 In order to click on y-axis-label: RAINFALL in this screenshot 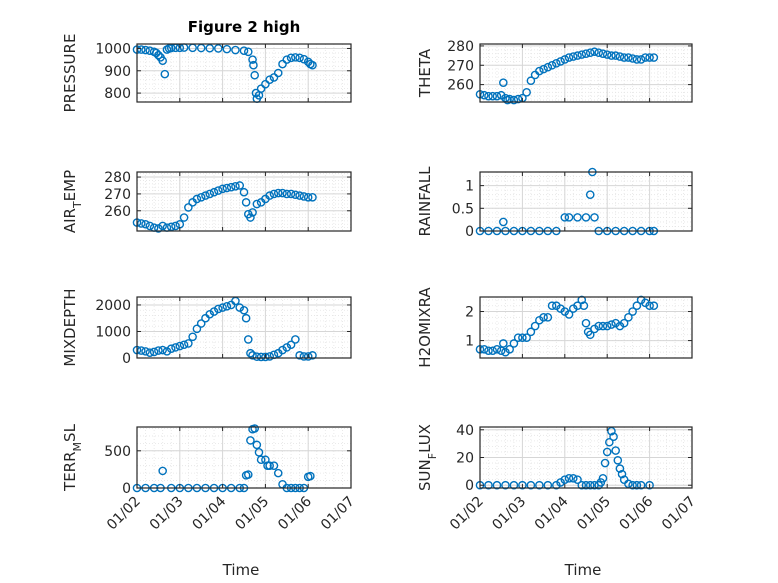, I will do `click(425, 201)`.